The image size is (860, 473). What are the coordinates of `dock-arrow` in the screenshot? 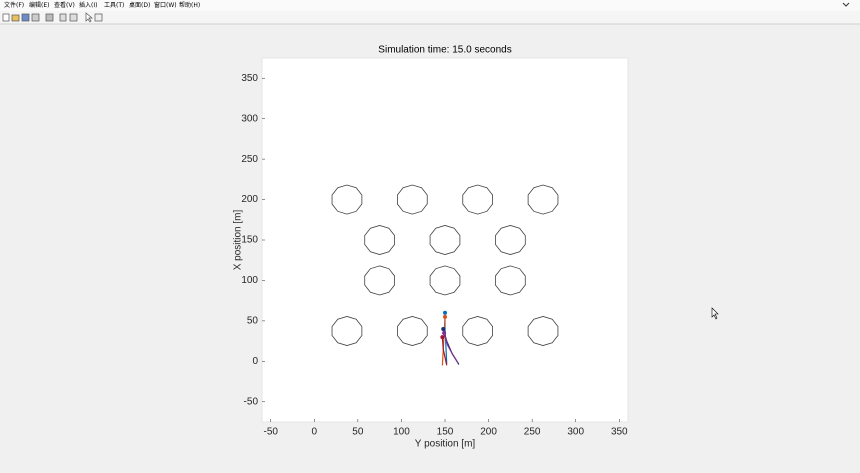 It's located at (846, 4).